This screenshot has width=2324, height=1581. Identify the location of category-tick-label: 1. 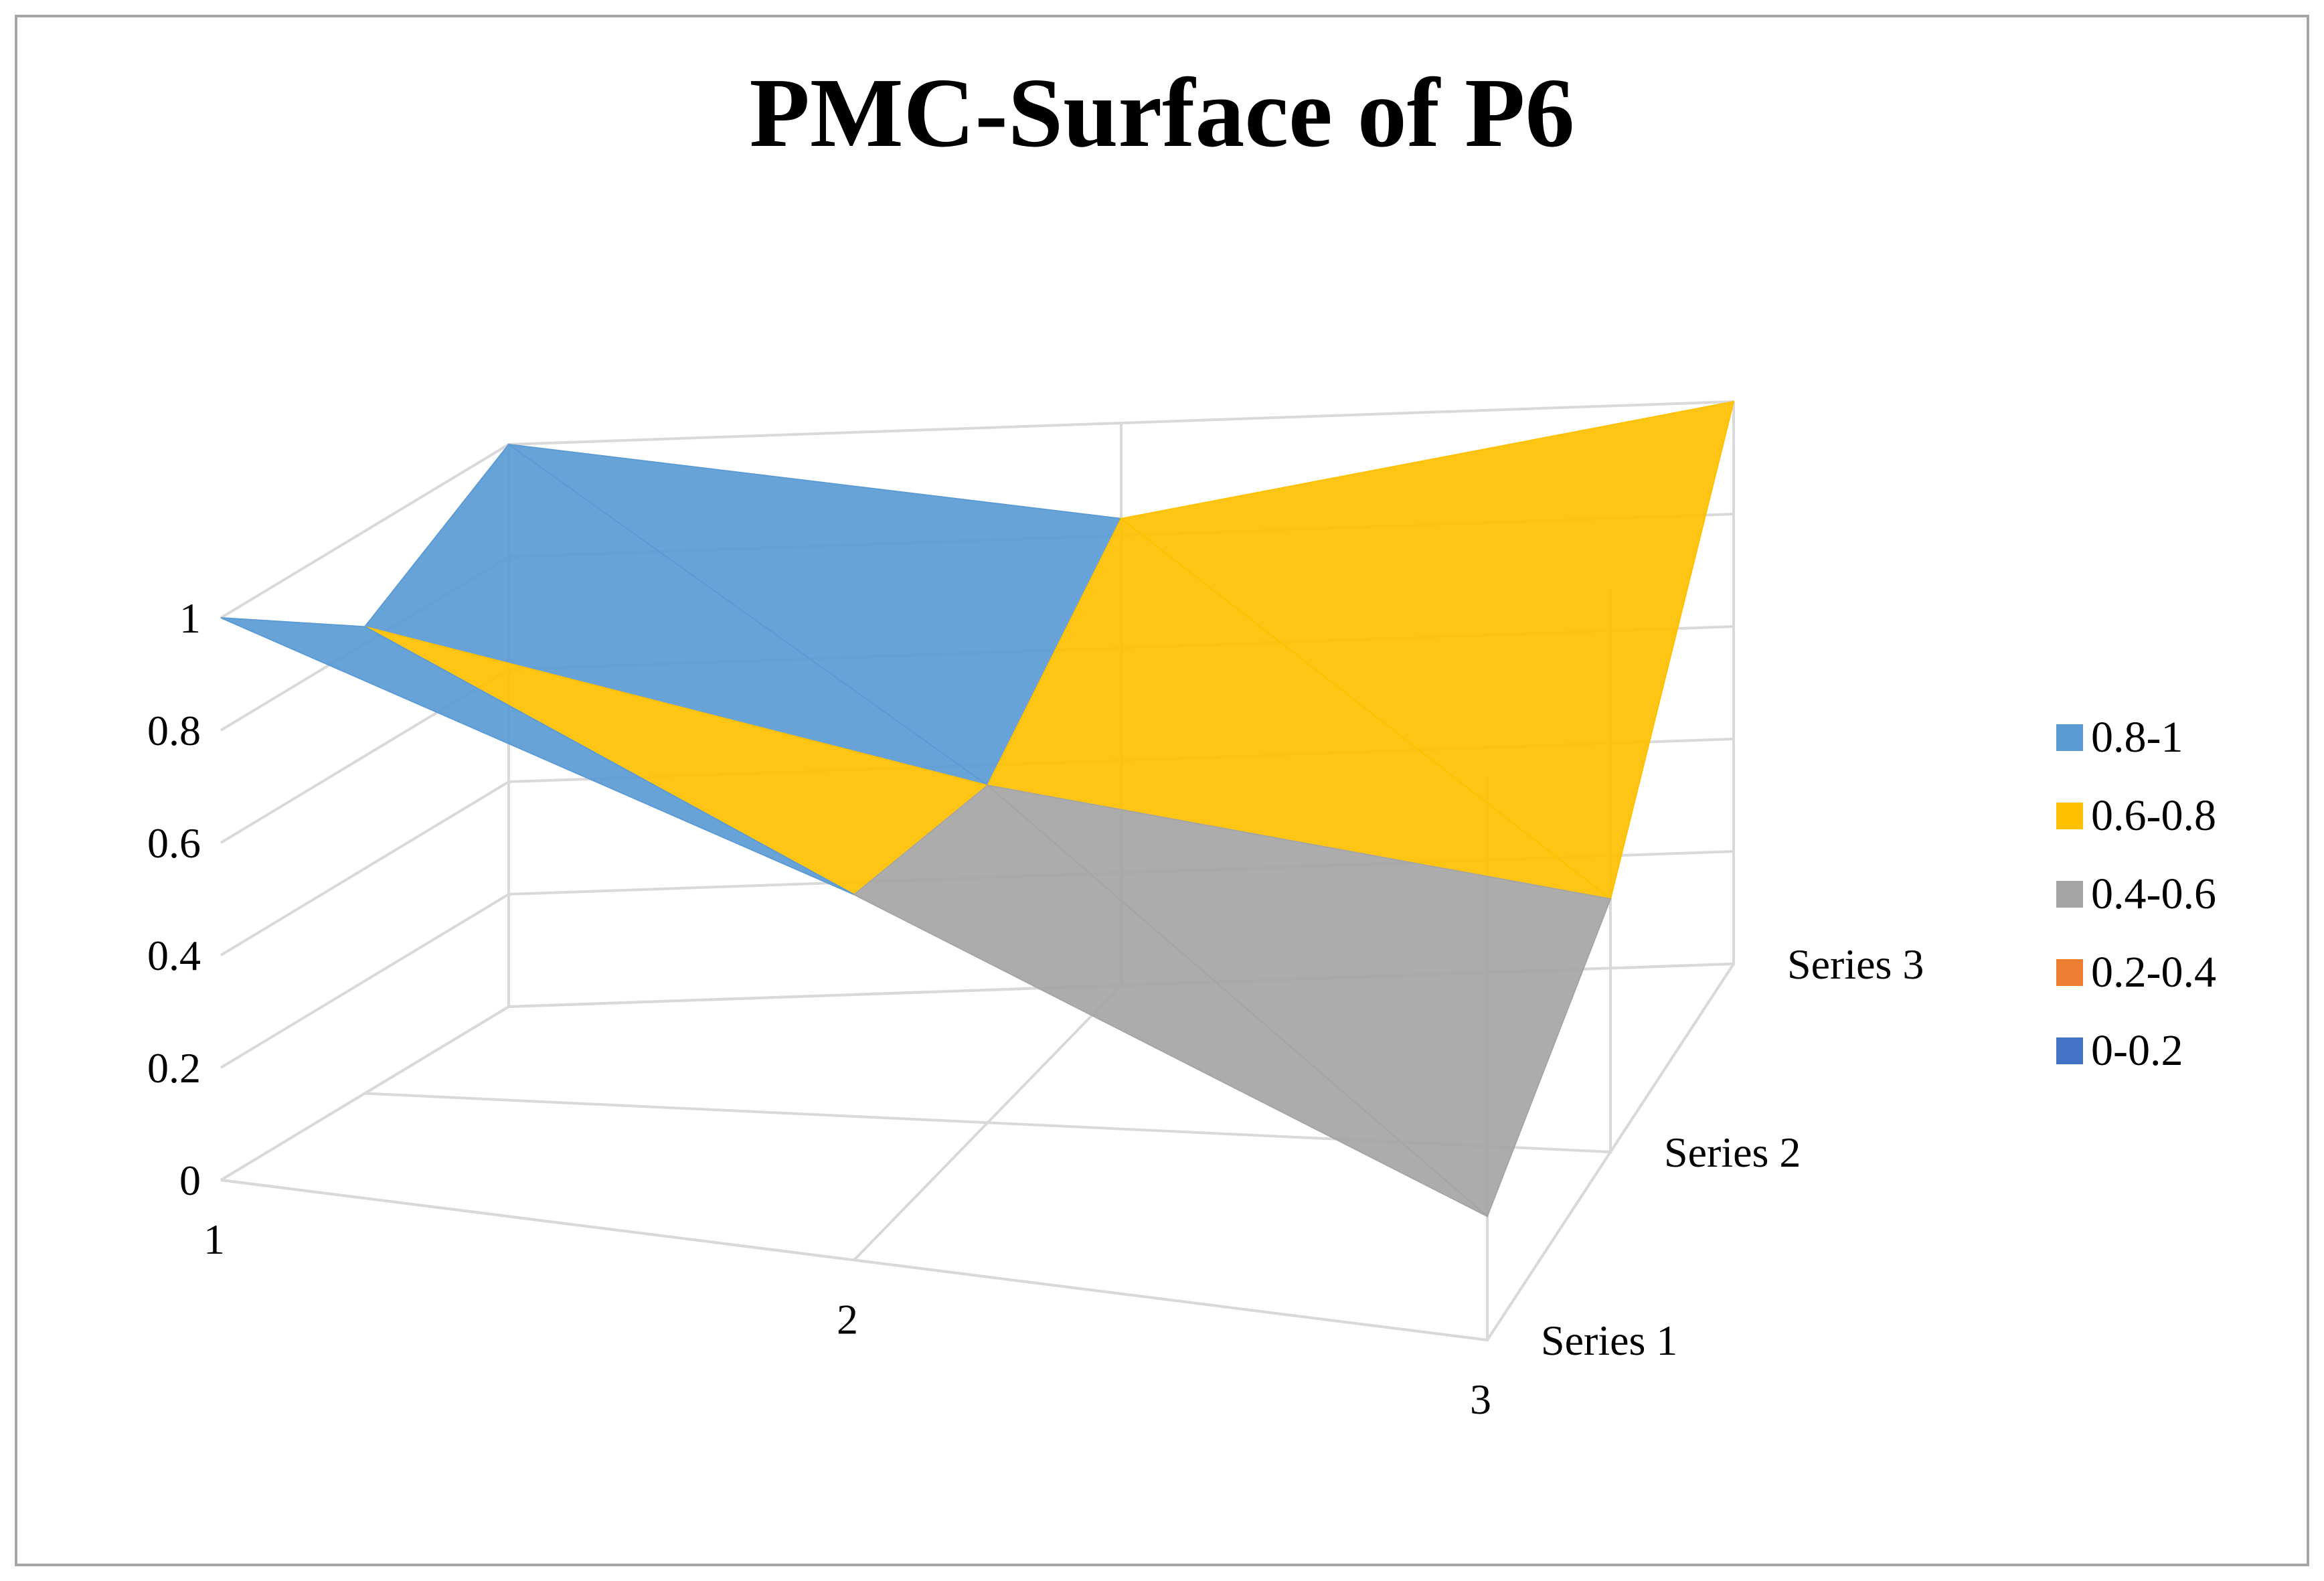
(214, 1239).